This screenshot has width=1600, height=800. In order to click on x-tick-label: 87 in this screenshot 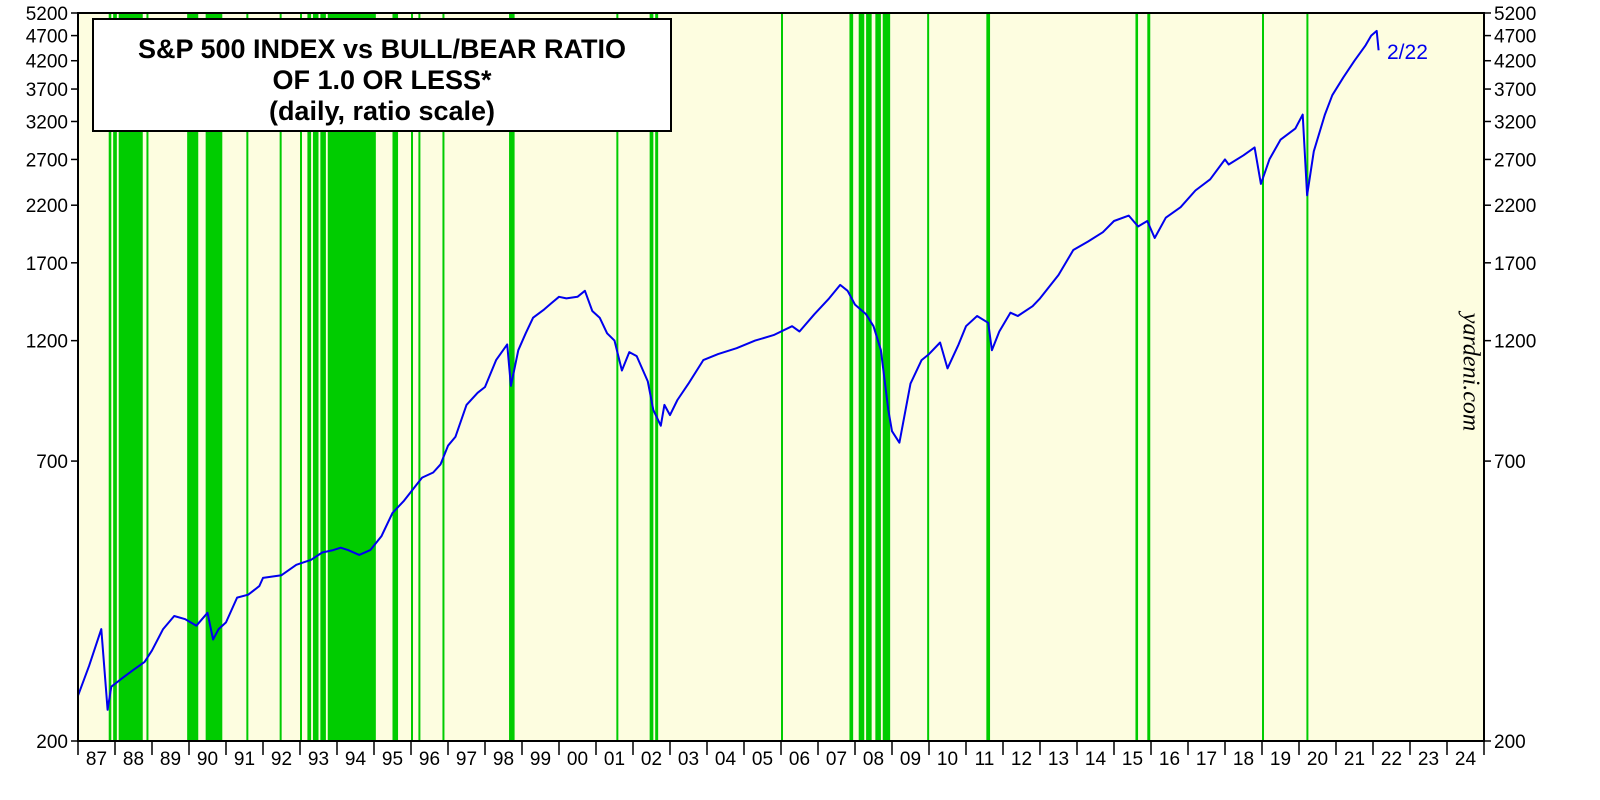, I will do `click(96, 759)`.